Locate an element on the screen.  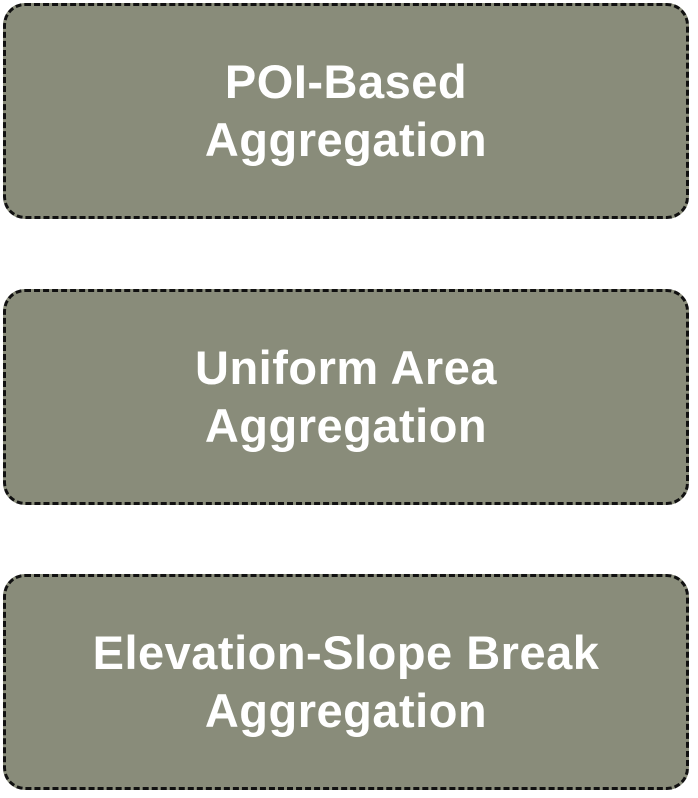
box-label-line-1: Elevation-Slope Break is located at coordinates (346, 652).